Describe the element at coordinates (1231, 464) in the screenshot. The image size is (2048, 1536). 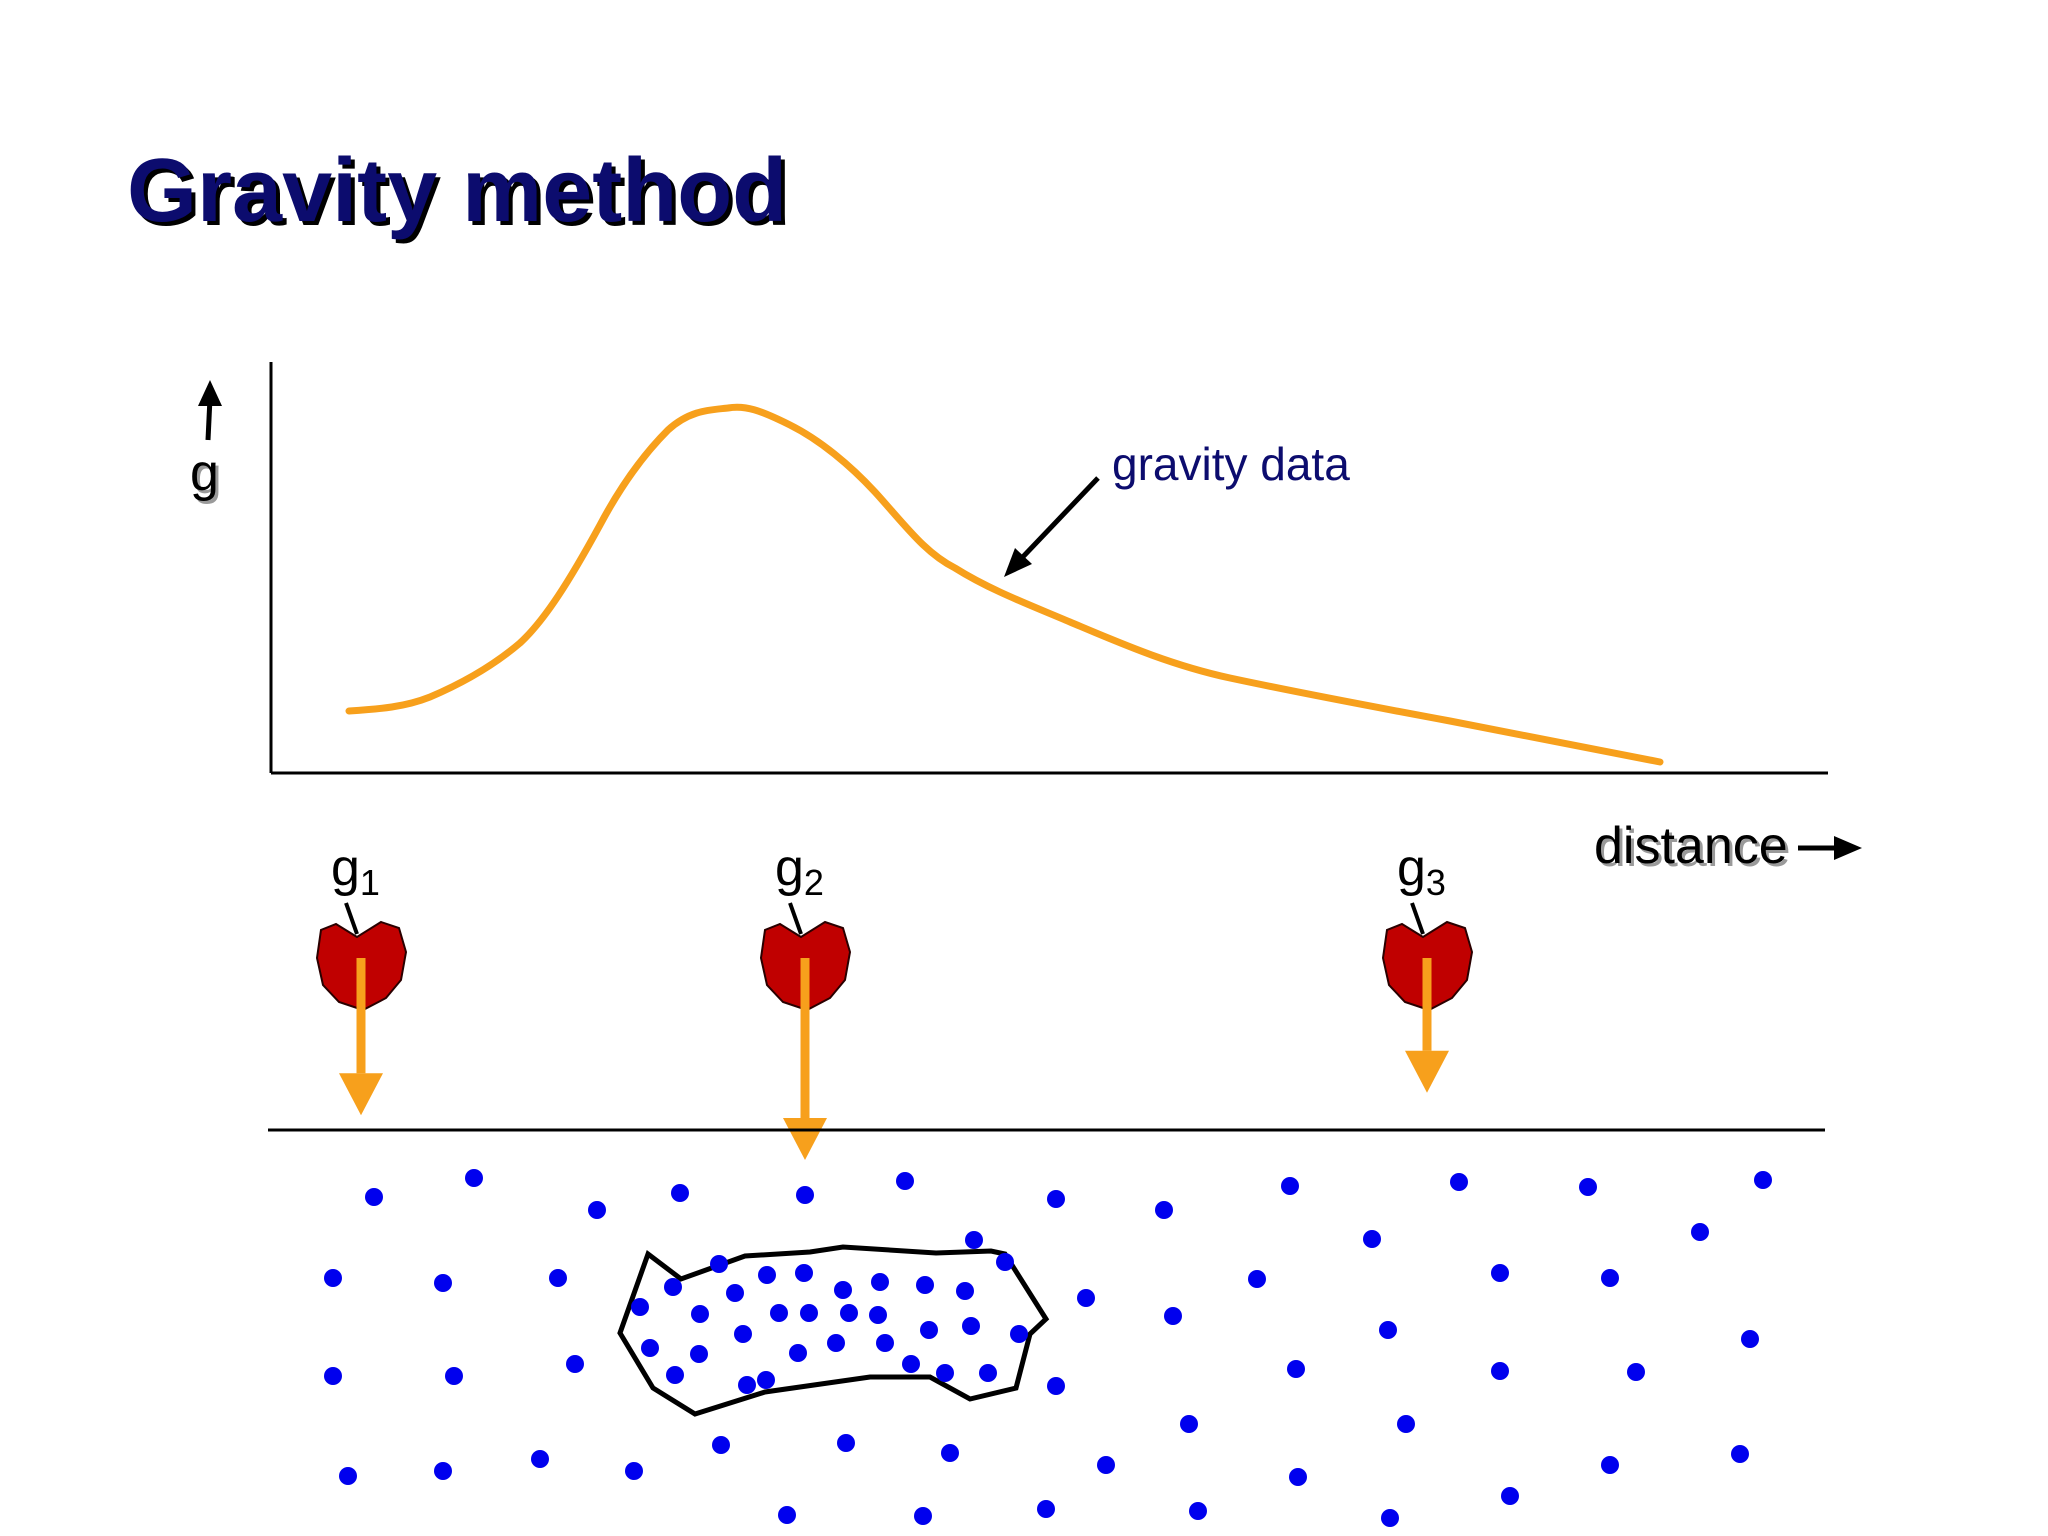
I see `gravity-data-label: gravity data` at that location.